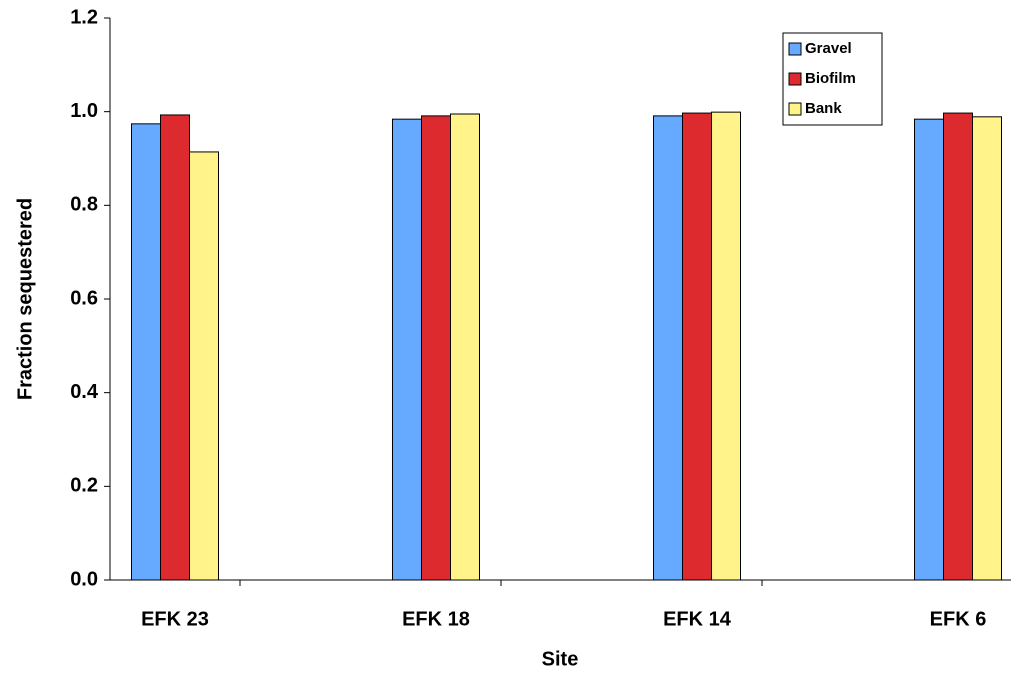  What do you see at coordinates (84, 205) in the screenshot?
I see `y-tick-label: 0.8` at bounding box center [84, 205].